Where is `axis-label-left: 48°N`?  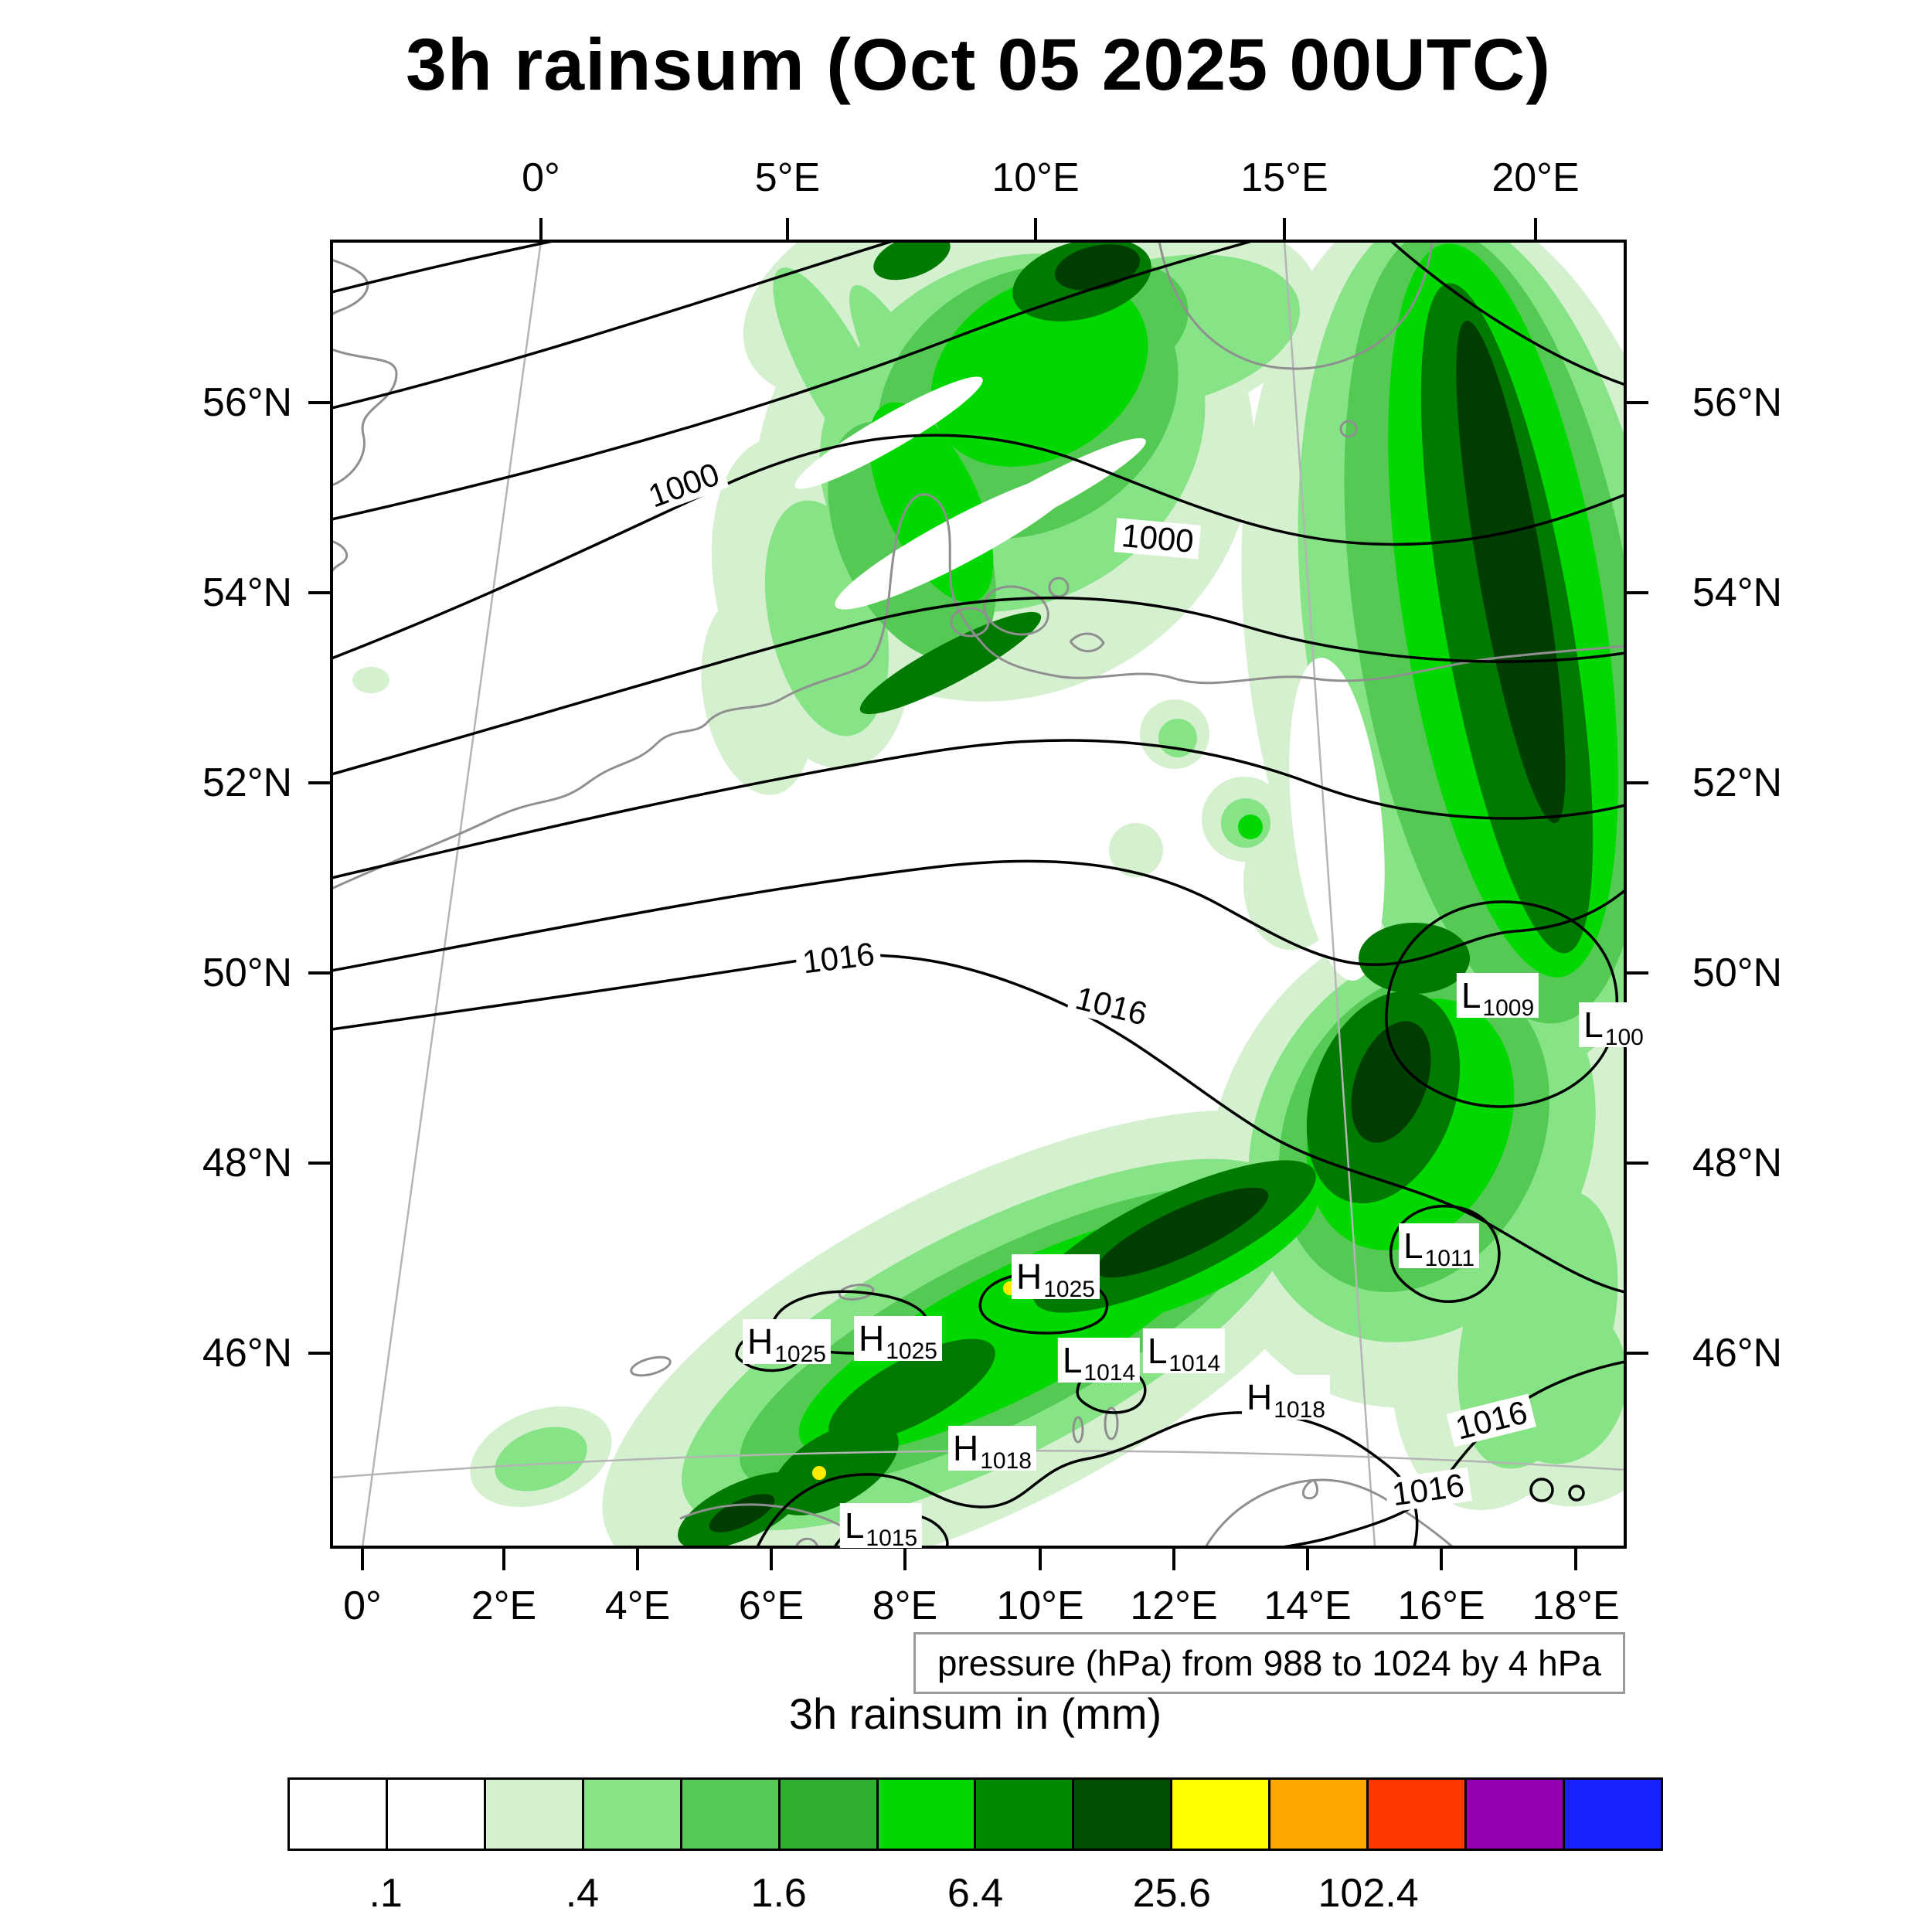
axis-label-left: 48°N is located at coordinates (248, 1163).